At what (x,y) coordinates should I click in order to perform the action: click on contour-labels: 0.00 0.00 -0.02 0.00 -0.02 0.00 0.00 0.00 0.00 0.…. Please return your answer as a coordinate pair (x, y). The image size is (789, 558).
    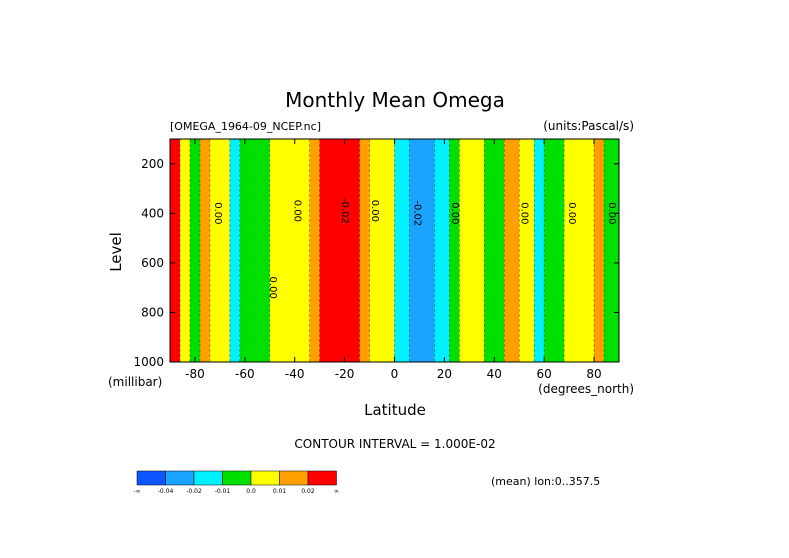
    Looking at the image, I should click on (414, 248).